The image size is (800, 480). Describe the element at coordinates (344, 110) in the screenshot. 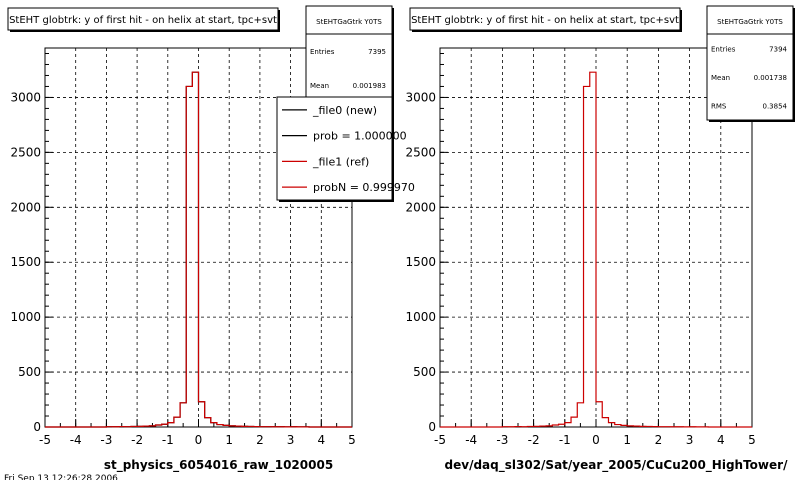

I see `legend-entry-label: _file0 (new)` at that location.